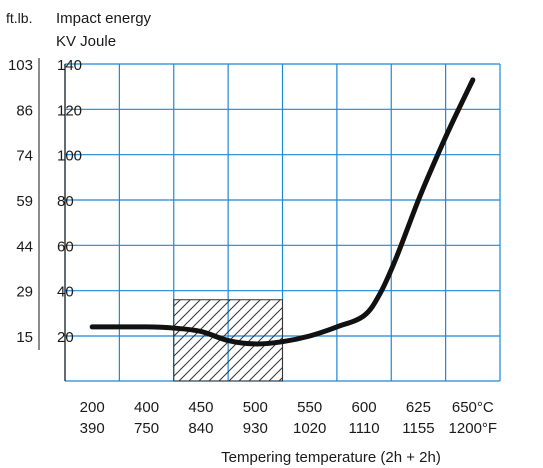 The width and height of the screenshot is (543, 468). Describe the element at coordinates (363, 428) in the screenshot. I see `x-tick-label-fahrenheit: 1110` at that location.